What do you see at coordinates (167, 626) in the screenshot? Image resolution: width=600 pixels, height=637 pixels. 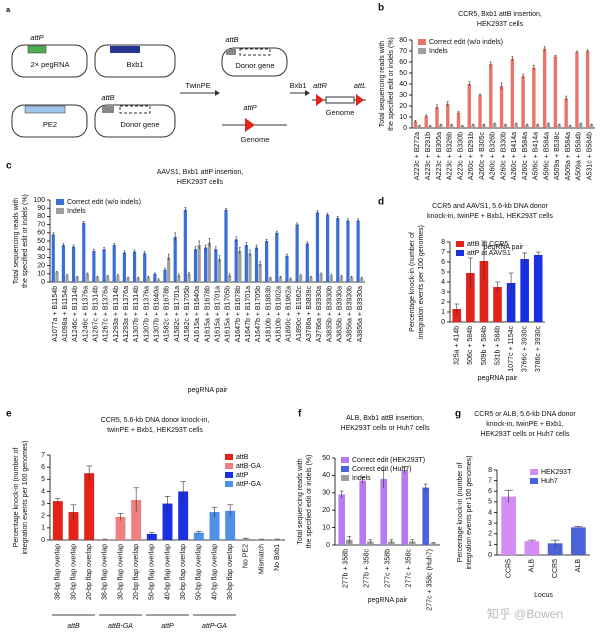 I see `group-label: attP` at bounding box center [167, 626].